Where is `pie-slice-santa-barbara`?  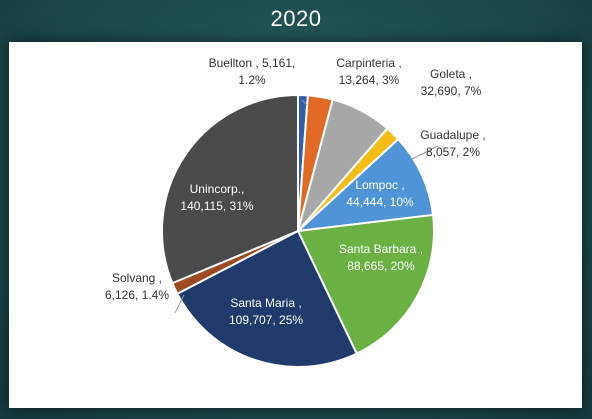
pie-slice-santa-barbara is located at coordinates (365, 284).